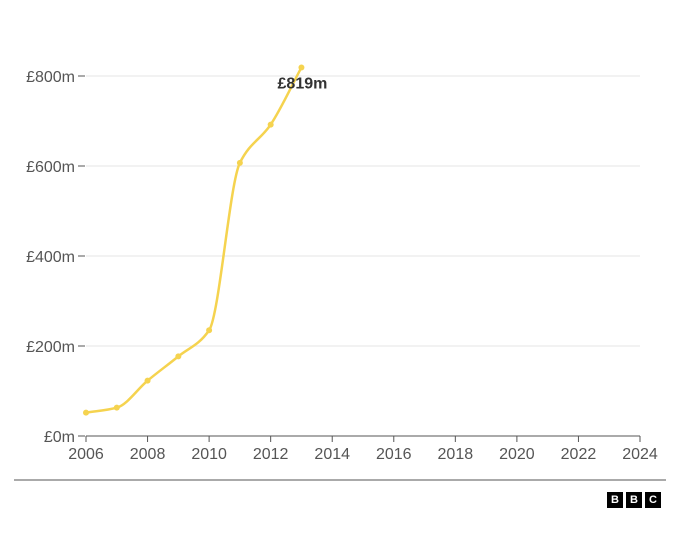 The height and width of the screenshot is (533, 680). What do you see at coordinates (50, 347) in the screenshot?
I see `y-tick-label-200: £200m` at bounding box center [50, 347].